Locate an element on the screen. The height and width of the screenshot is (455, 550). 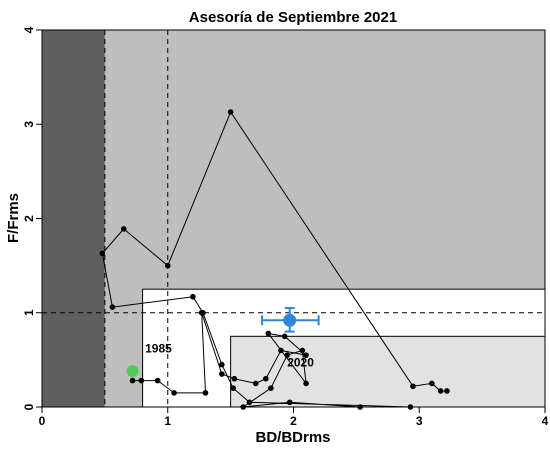
y-axis-label: F/Frms is located at coordinates (13, 218).